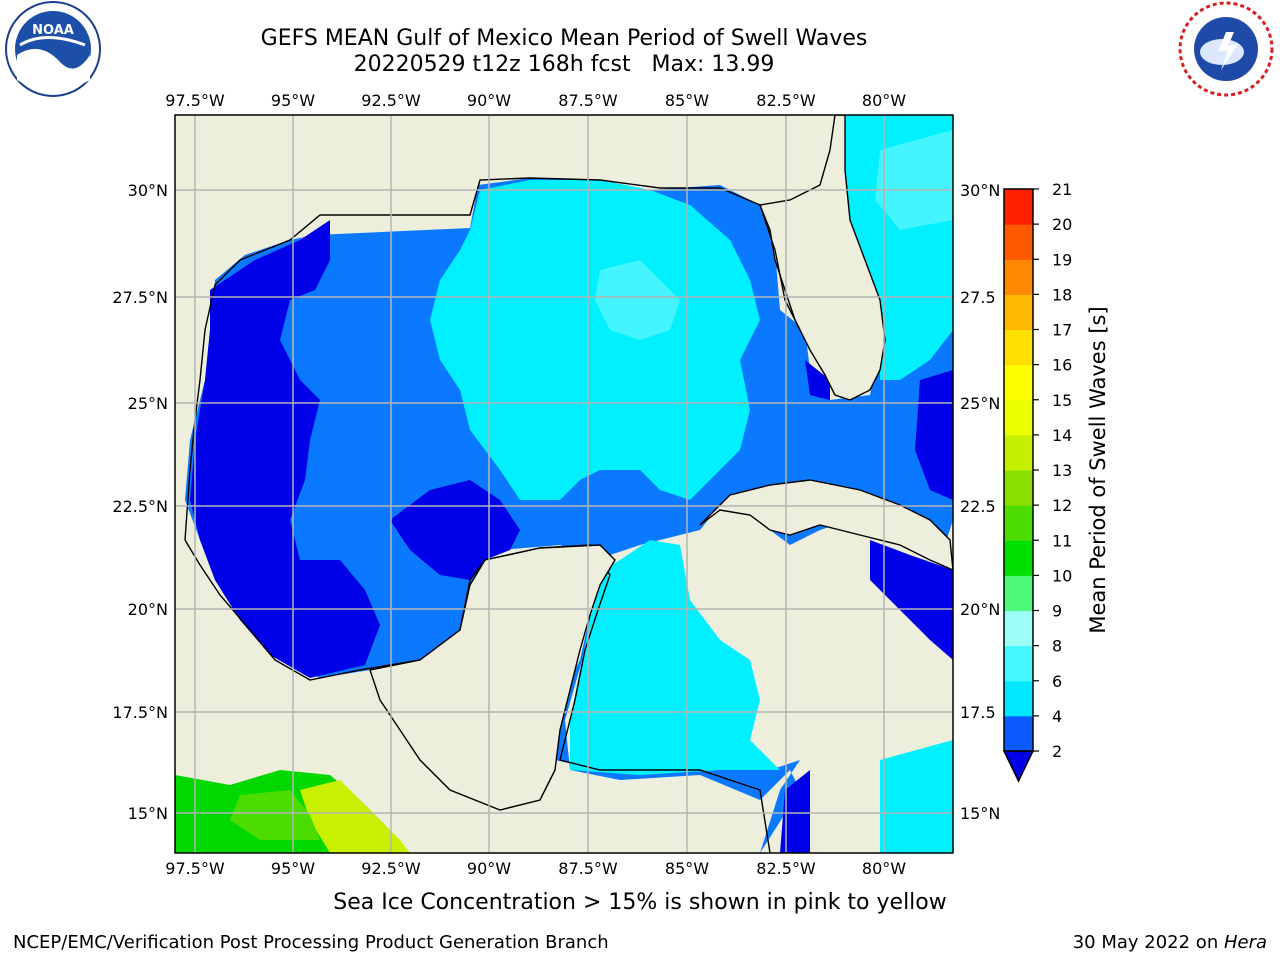 This screenshot has width=1280, height=960. I want to click on lon-label-bottom: 90°W, so click(489, 868).